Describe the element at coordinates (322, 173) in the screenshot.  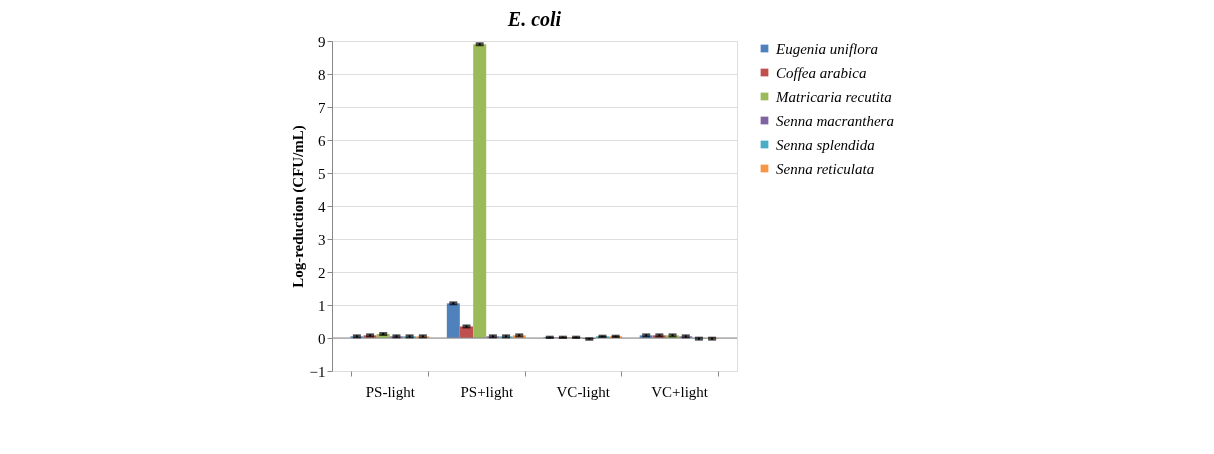
I see `y-tick-label: 5` at that location.